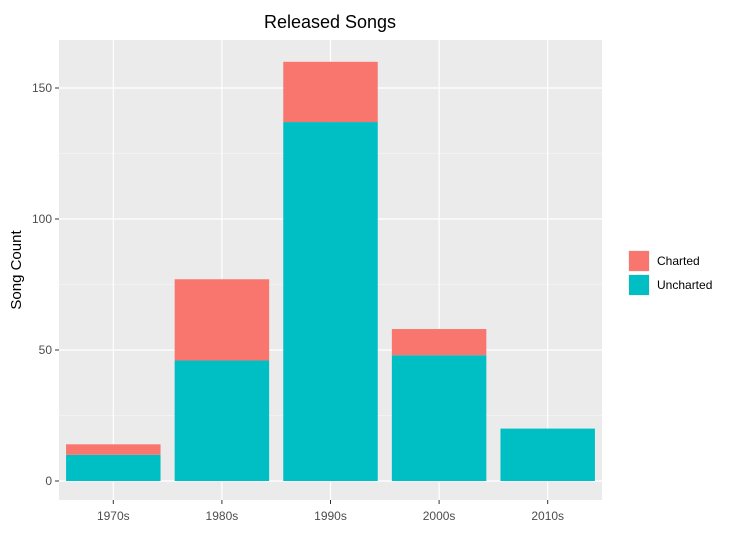 The height and width of the screenshot is (553, 740). Describe the element at coordinates (16, 270) in the screenshot. I see `y-axis-title: Song Count` at that location.